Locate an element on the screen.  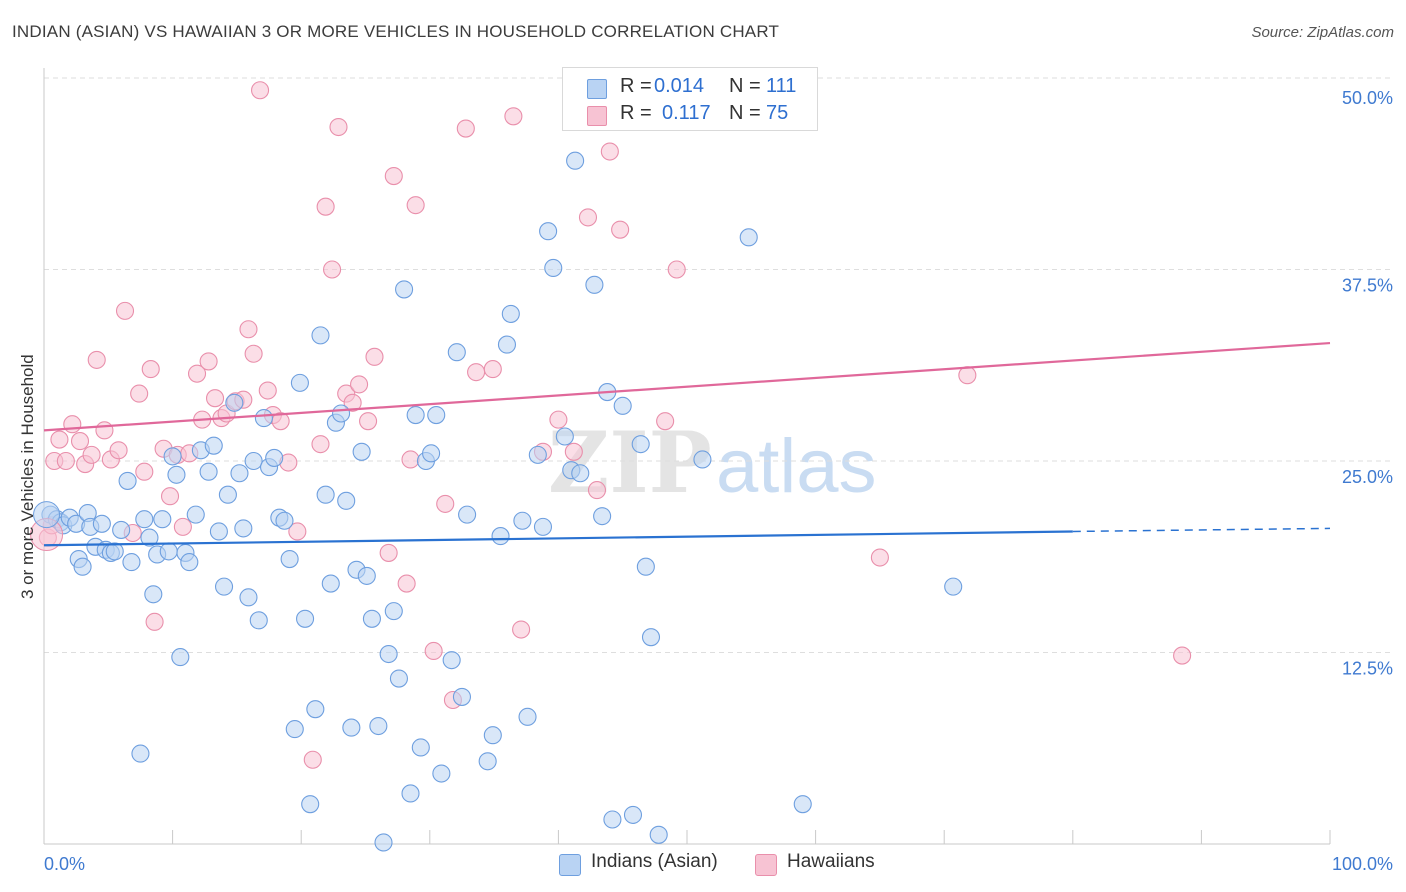
y-tick-label: 37.5% is located at coordinates (1367, 286).